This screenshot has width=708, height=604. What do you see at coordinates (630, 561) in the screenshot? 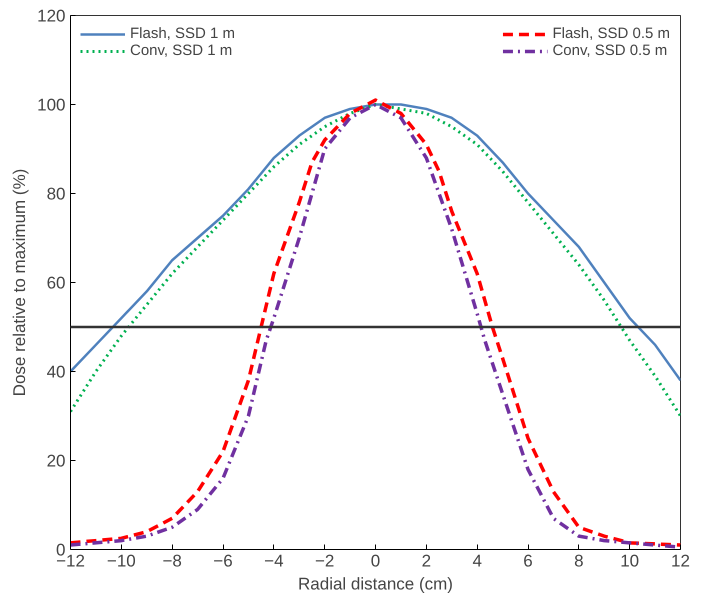
I see `x-tick-label: 10` at bounding box center [630, 561].